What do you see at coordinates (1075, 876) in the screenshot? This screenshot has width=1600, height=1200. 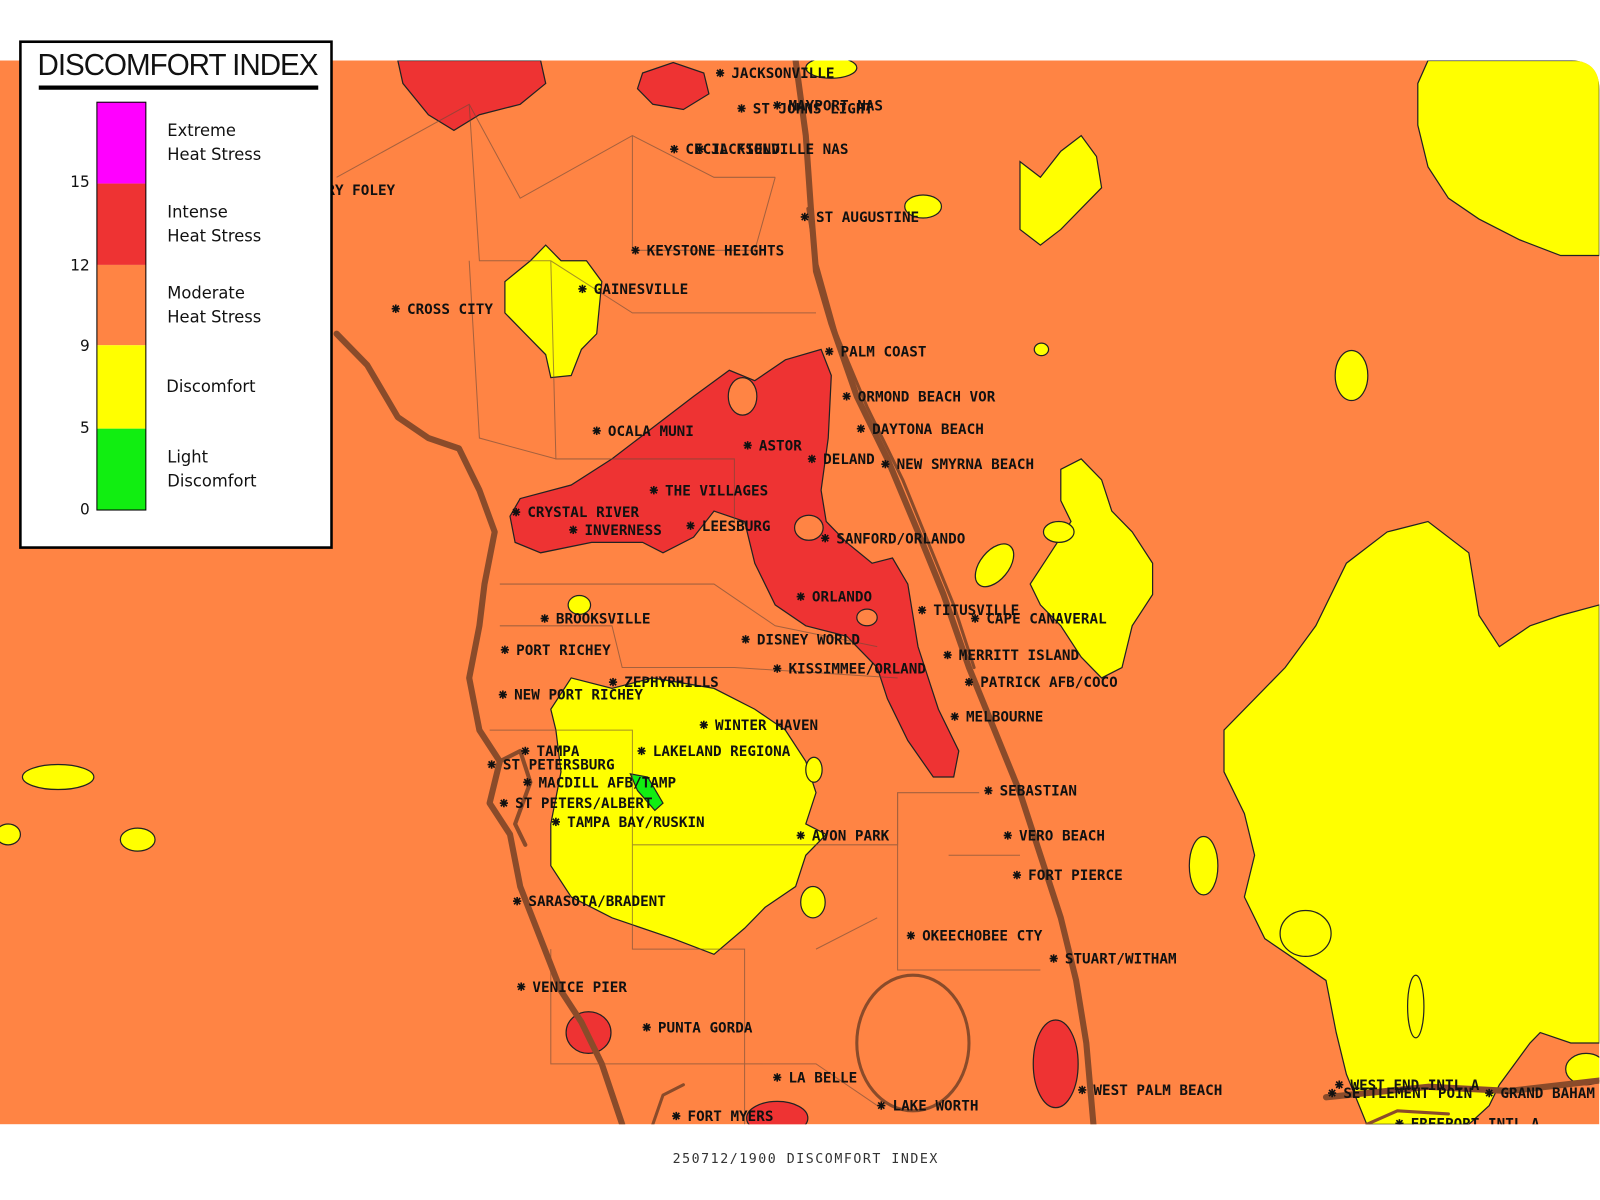 I see `station-label: FORT PIERCE` at bounding box center [1075, 876].